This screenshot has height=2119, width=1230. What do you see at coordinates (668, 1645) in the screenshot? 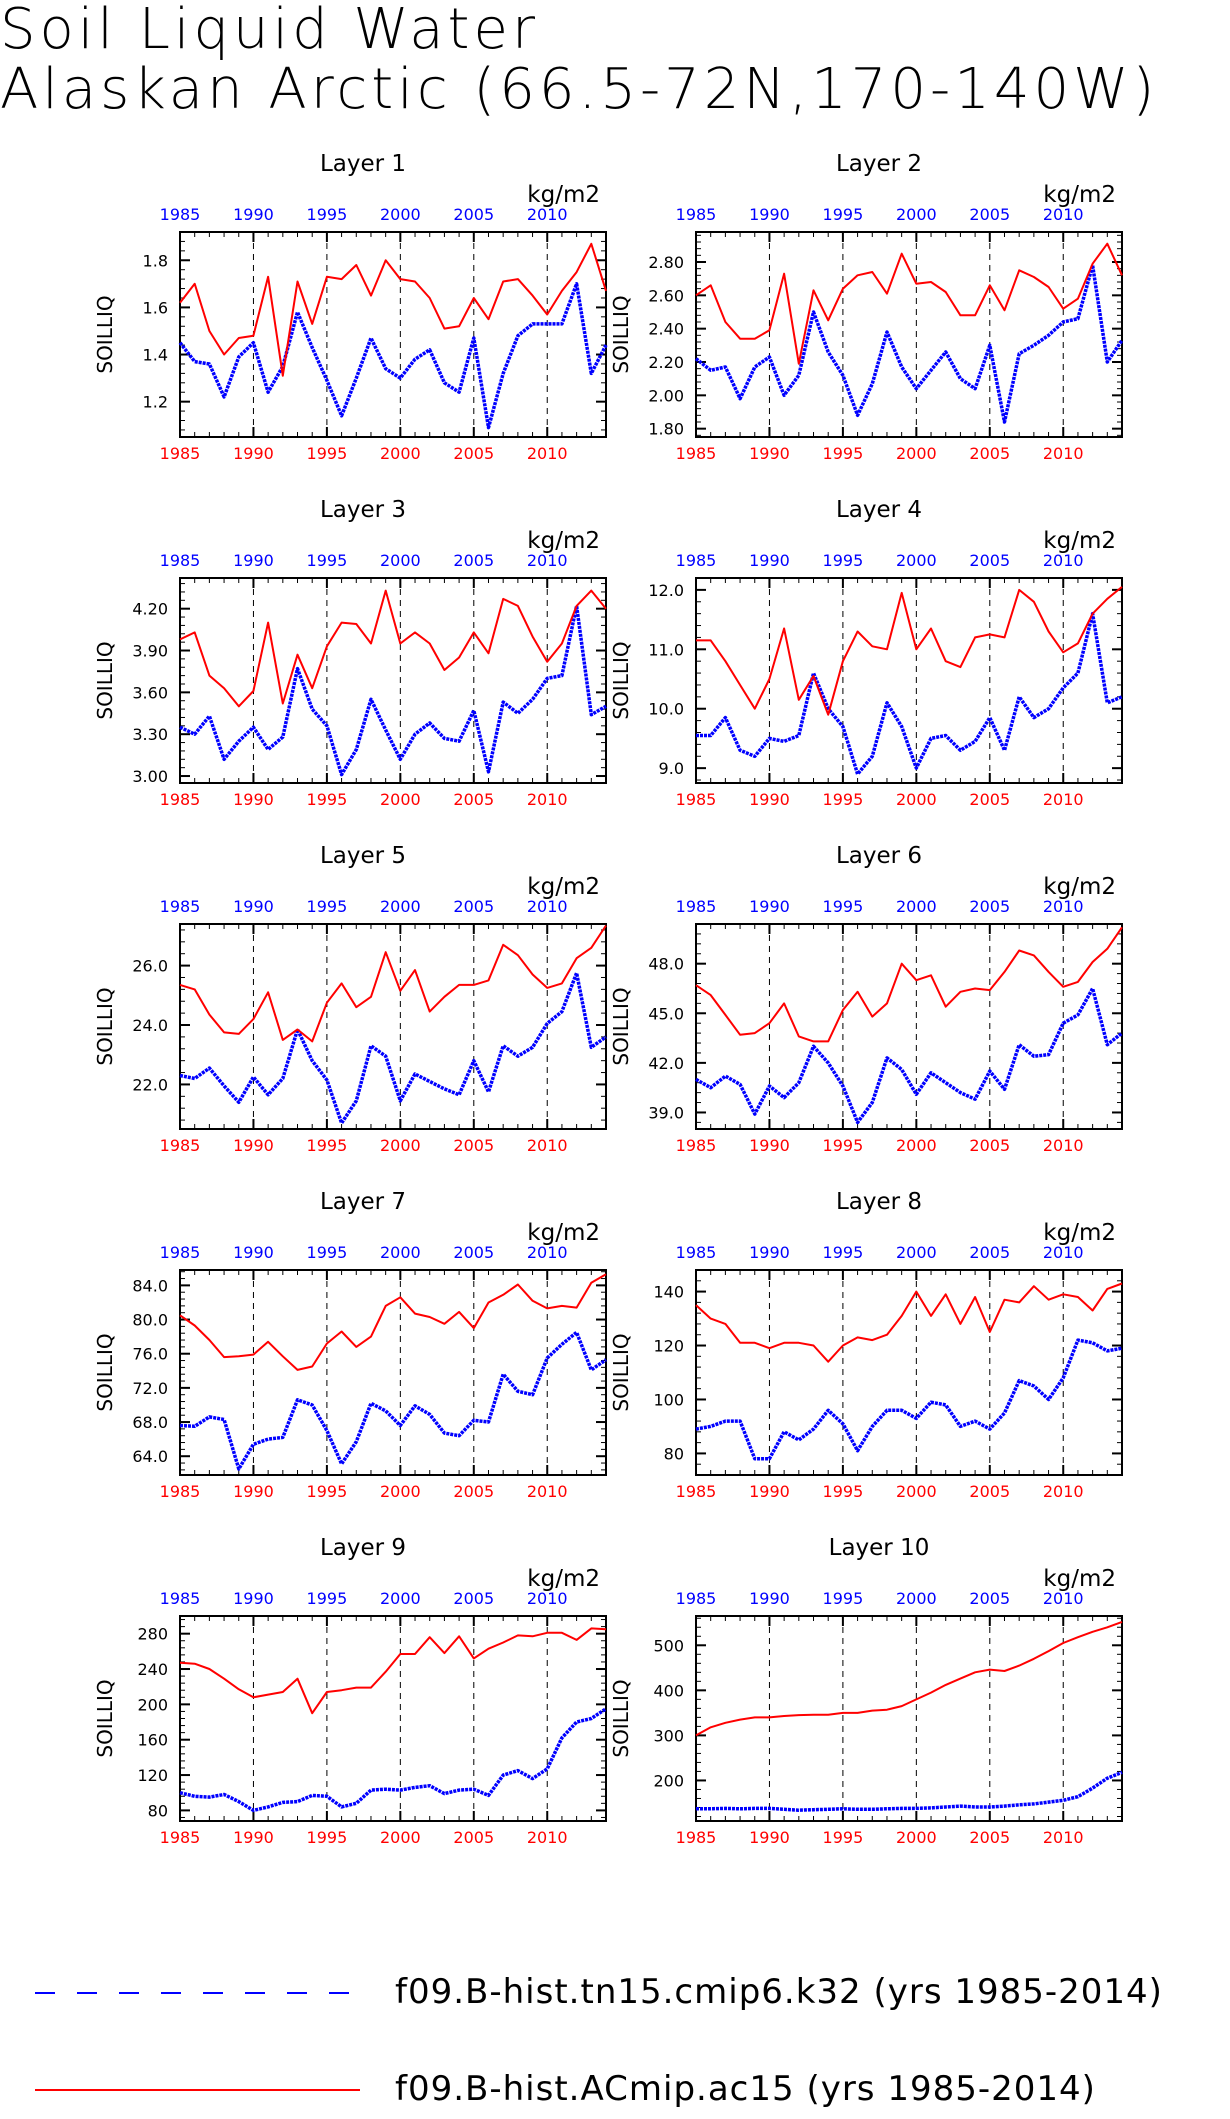
I see `y-tick-label: 500` at bounding box center [668, 1645].